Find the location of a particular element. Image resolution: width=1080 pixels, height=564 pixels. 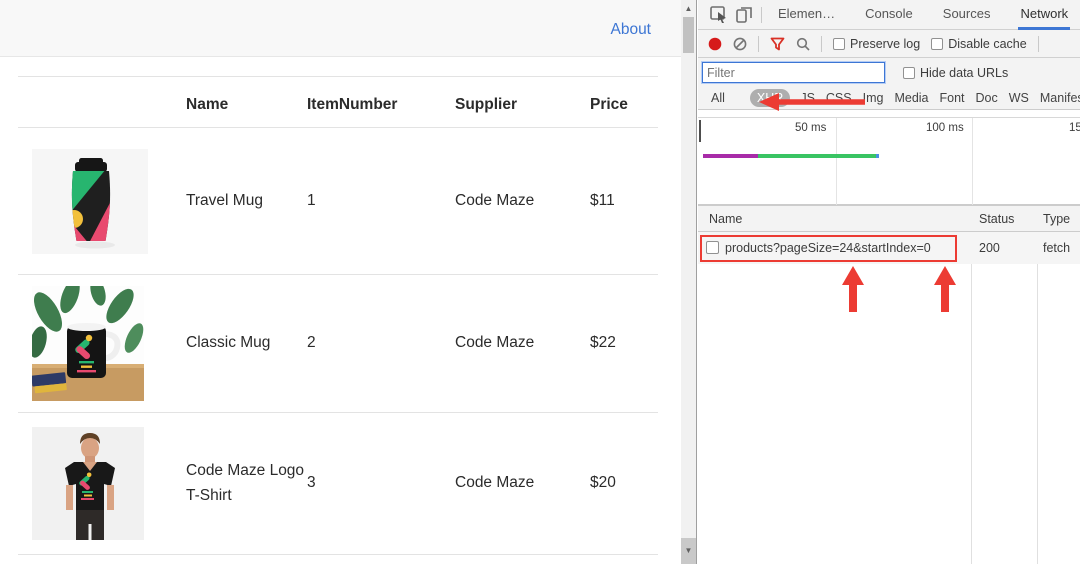

waterfall-segment-waiting is located at coordinates (730, 156).